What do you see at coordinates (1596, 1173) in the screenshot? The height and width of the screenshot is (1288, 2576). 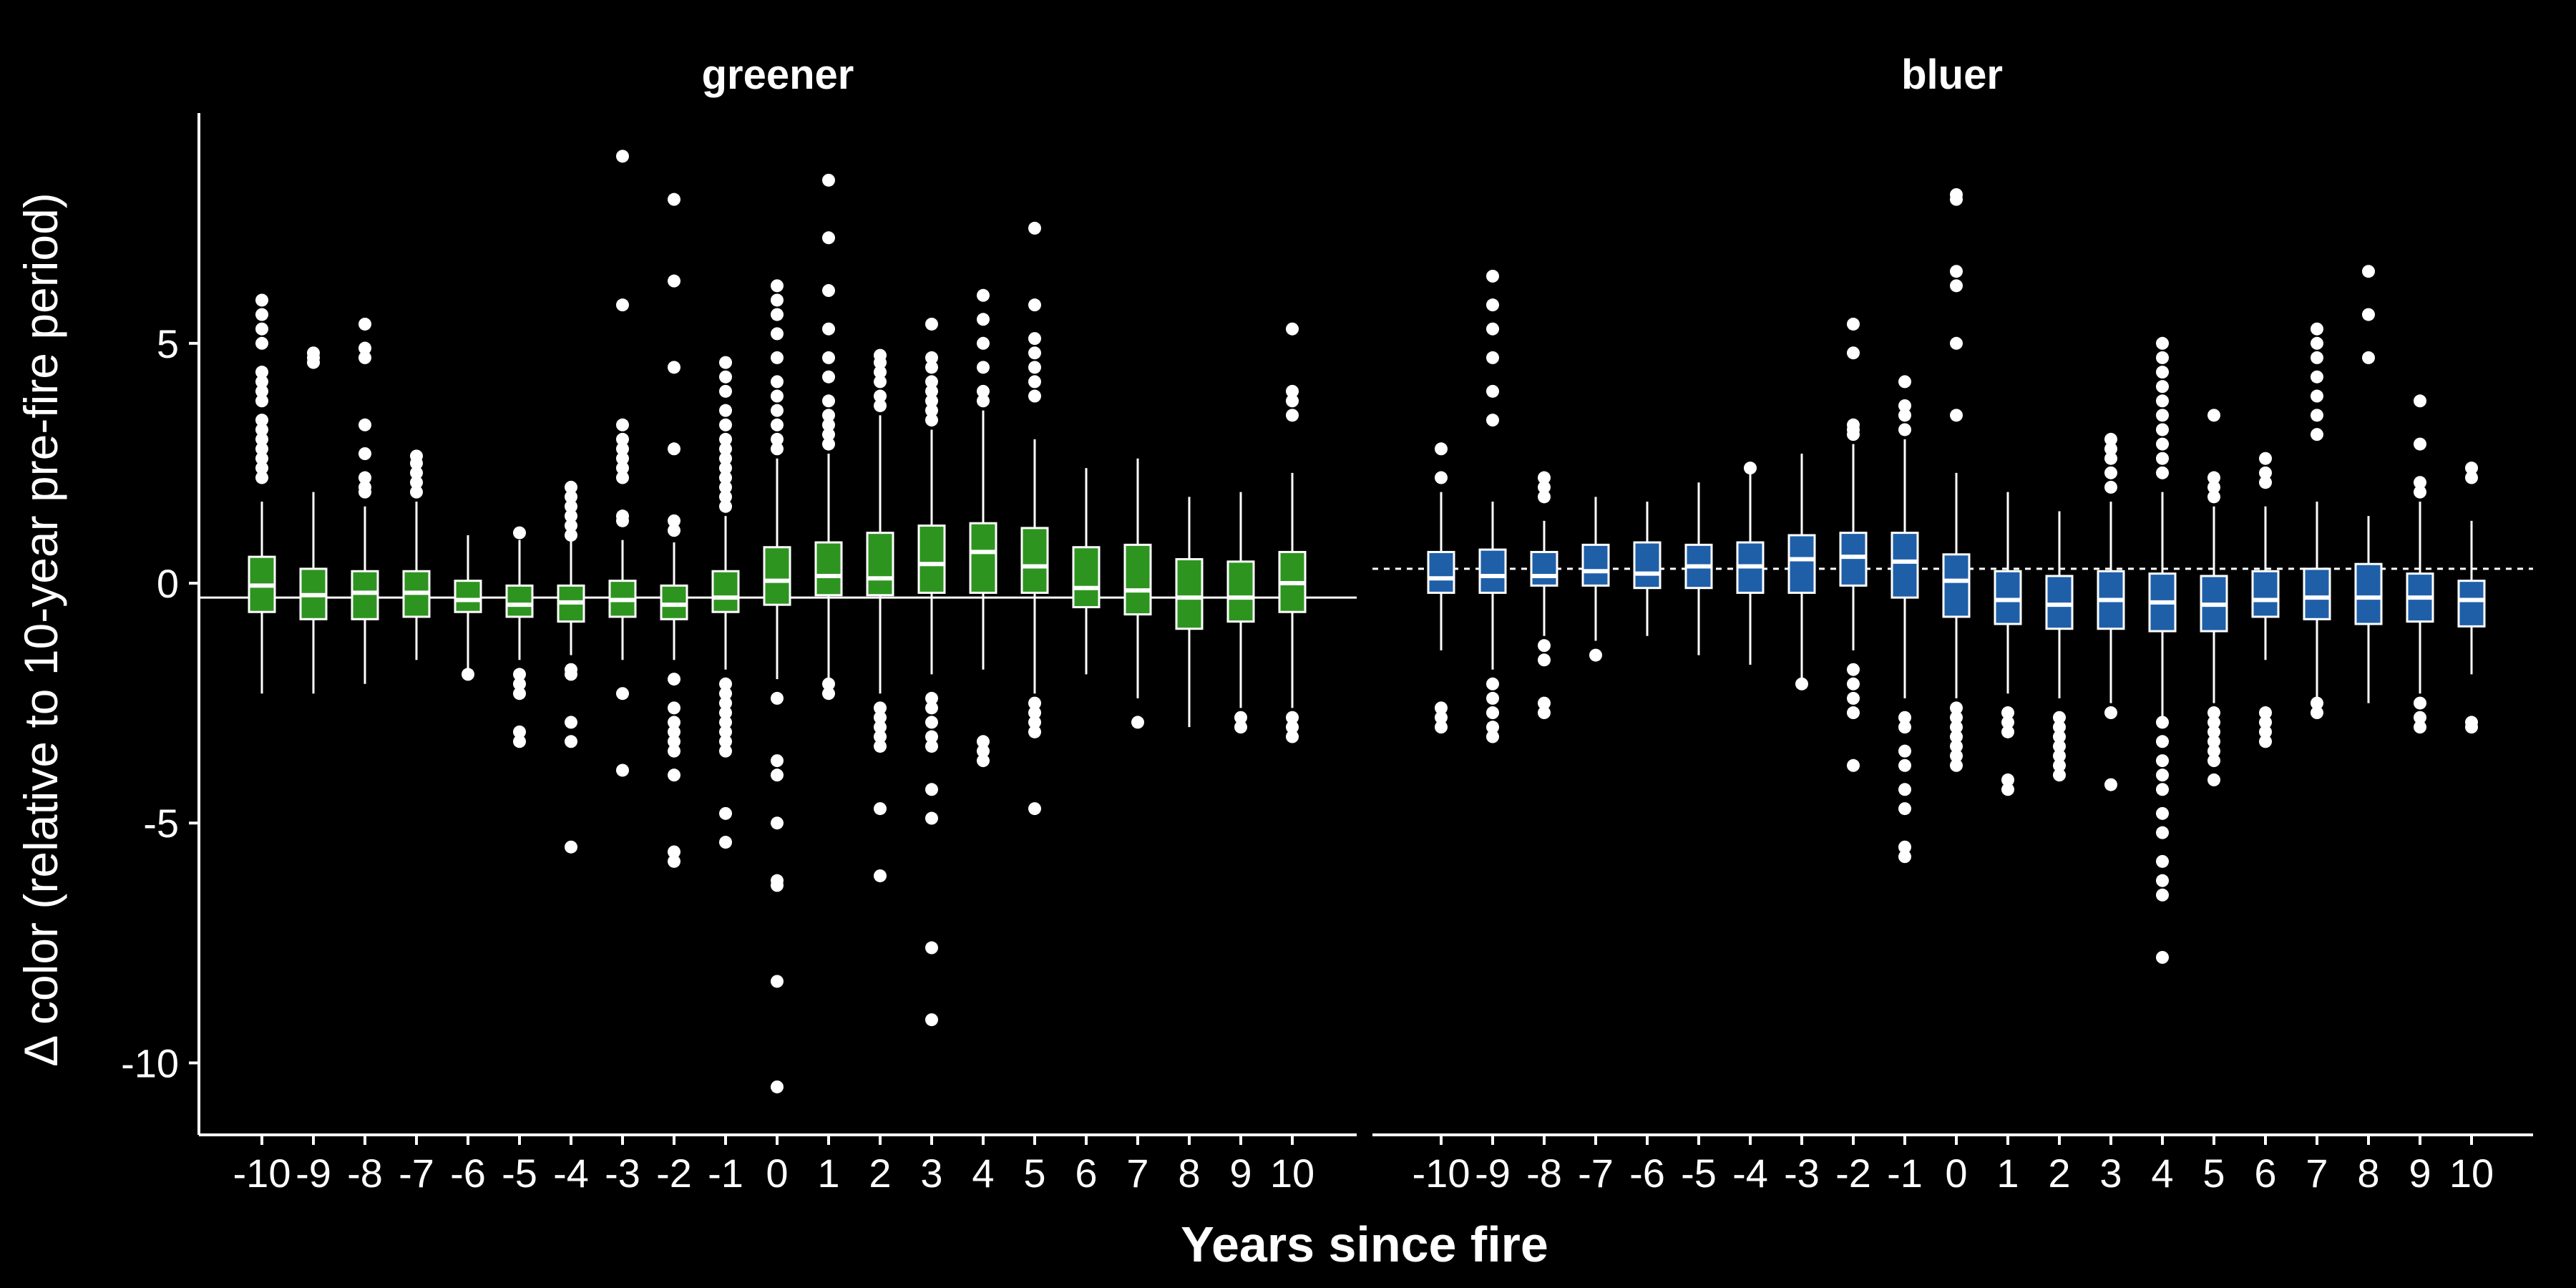 I see `x-tick-label: -7` at bounding box center [1596, 1173].